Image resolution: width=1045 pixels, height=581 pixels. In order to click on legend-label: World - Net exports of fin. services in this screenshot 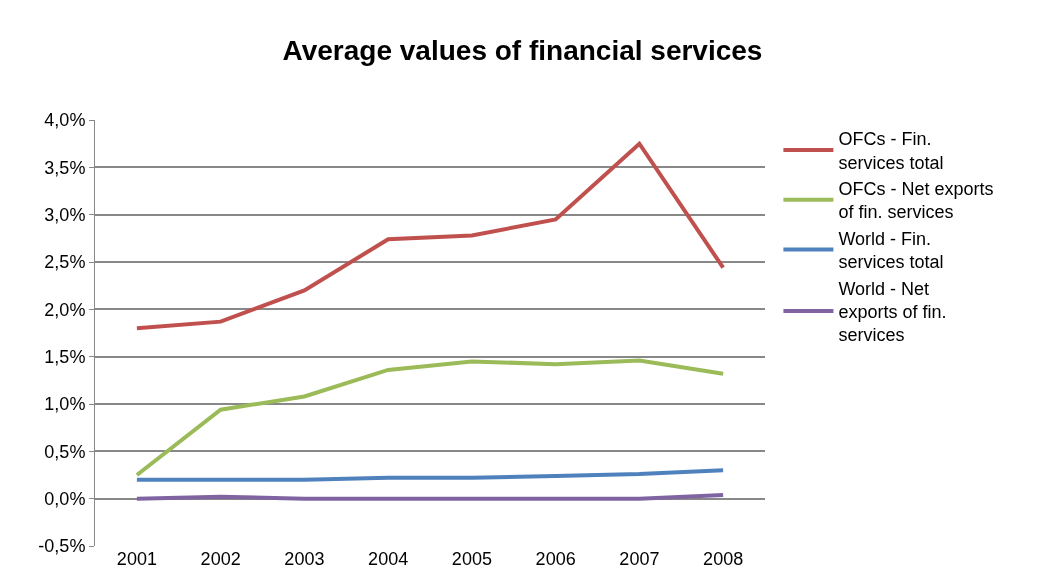, I will do `click(892, 312)`.